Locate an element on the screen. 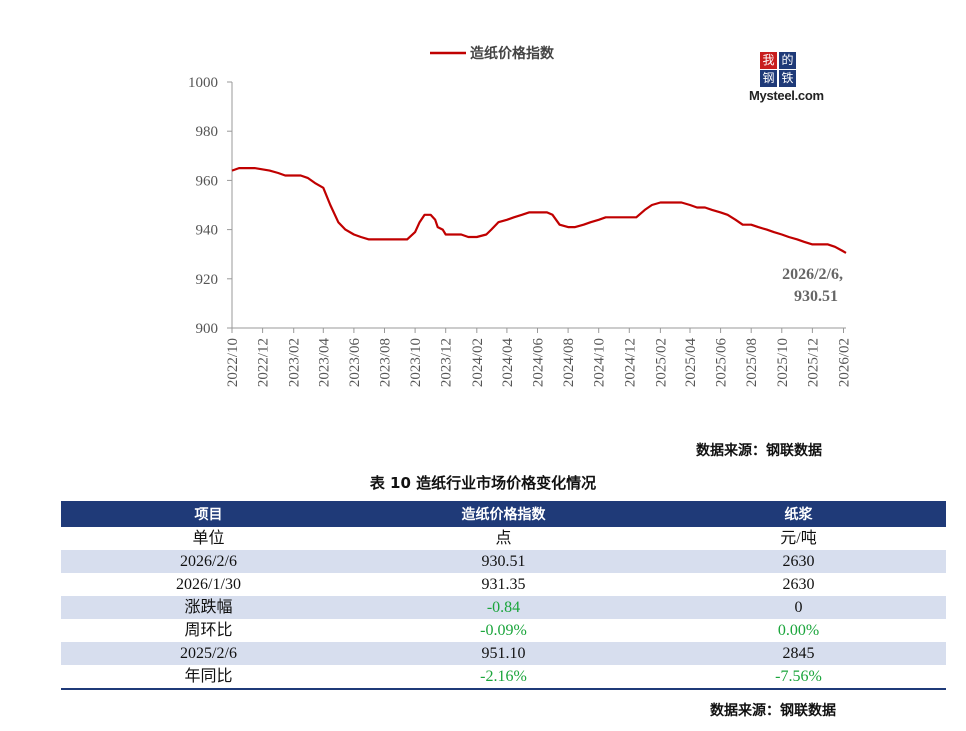 This screenshot has height=731, width=966. y-tick-label: 920 is located at coordinates (207, 280).